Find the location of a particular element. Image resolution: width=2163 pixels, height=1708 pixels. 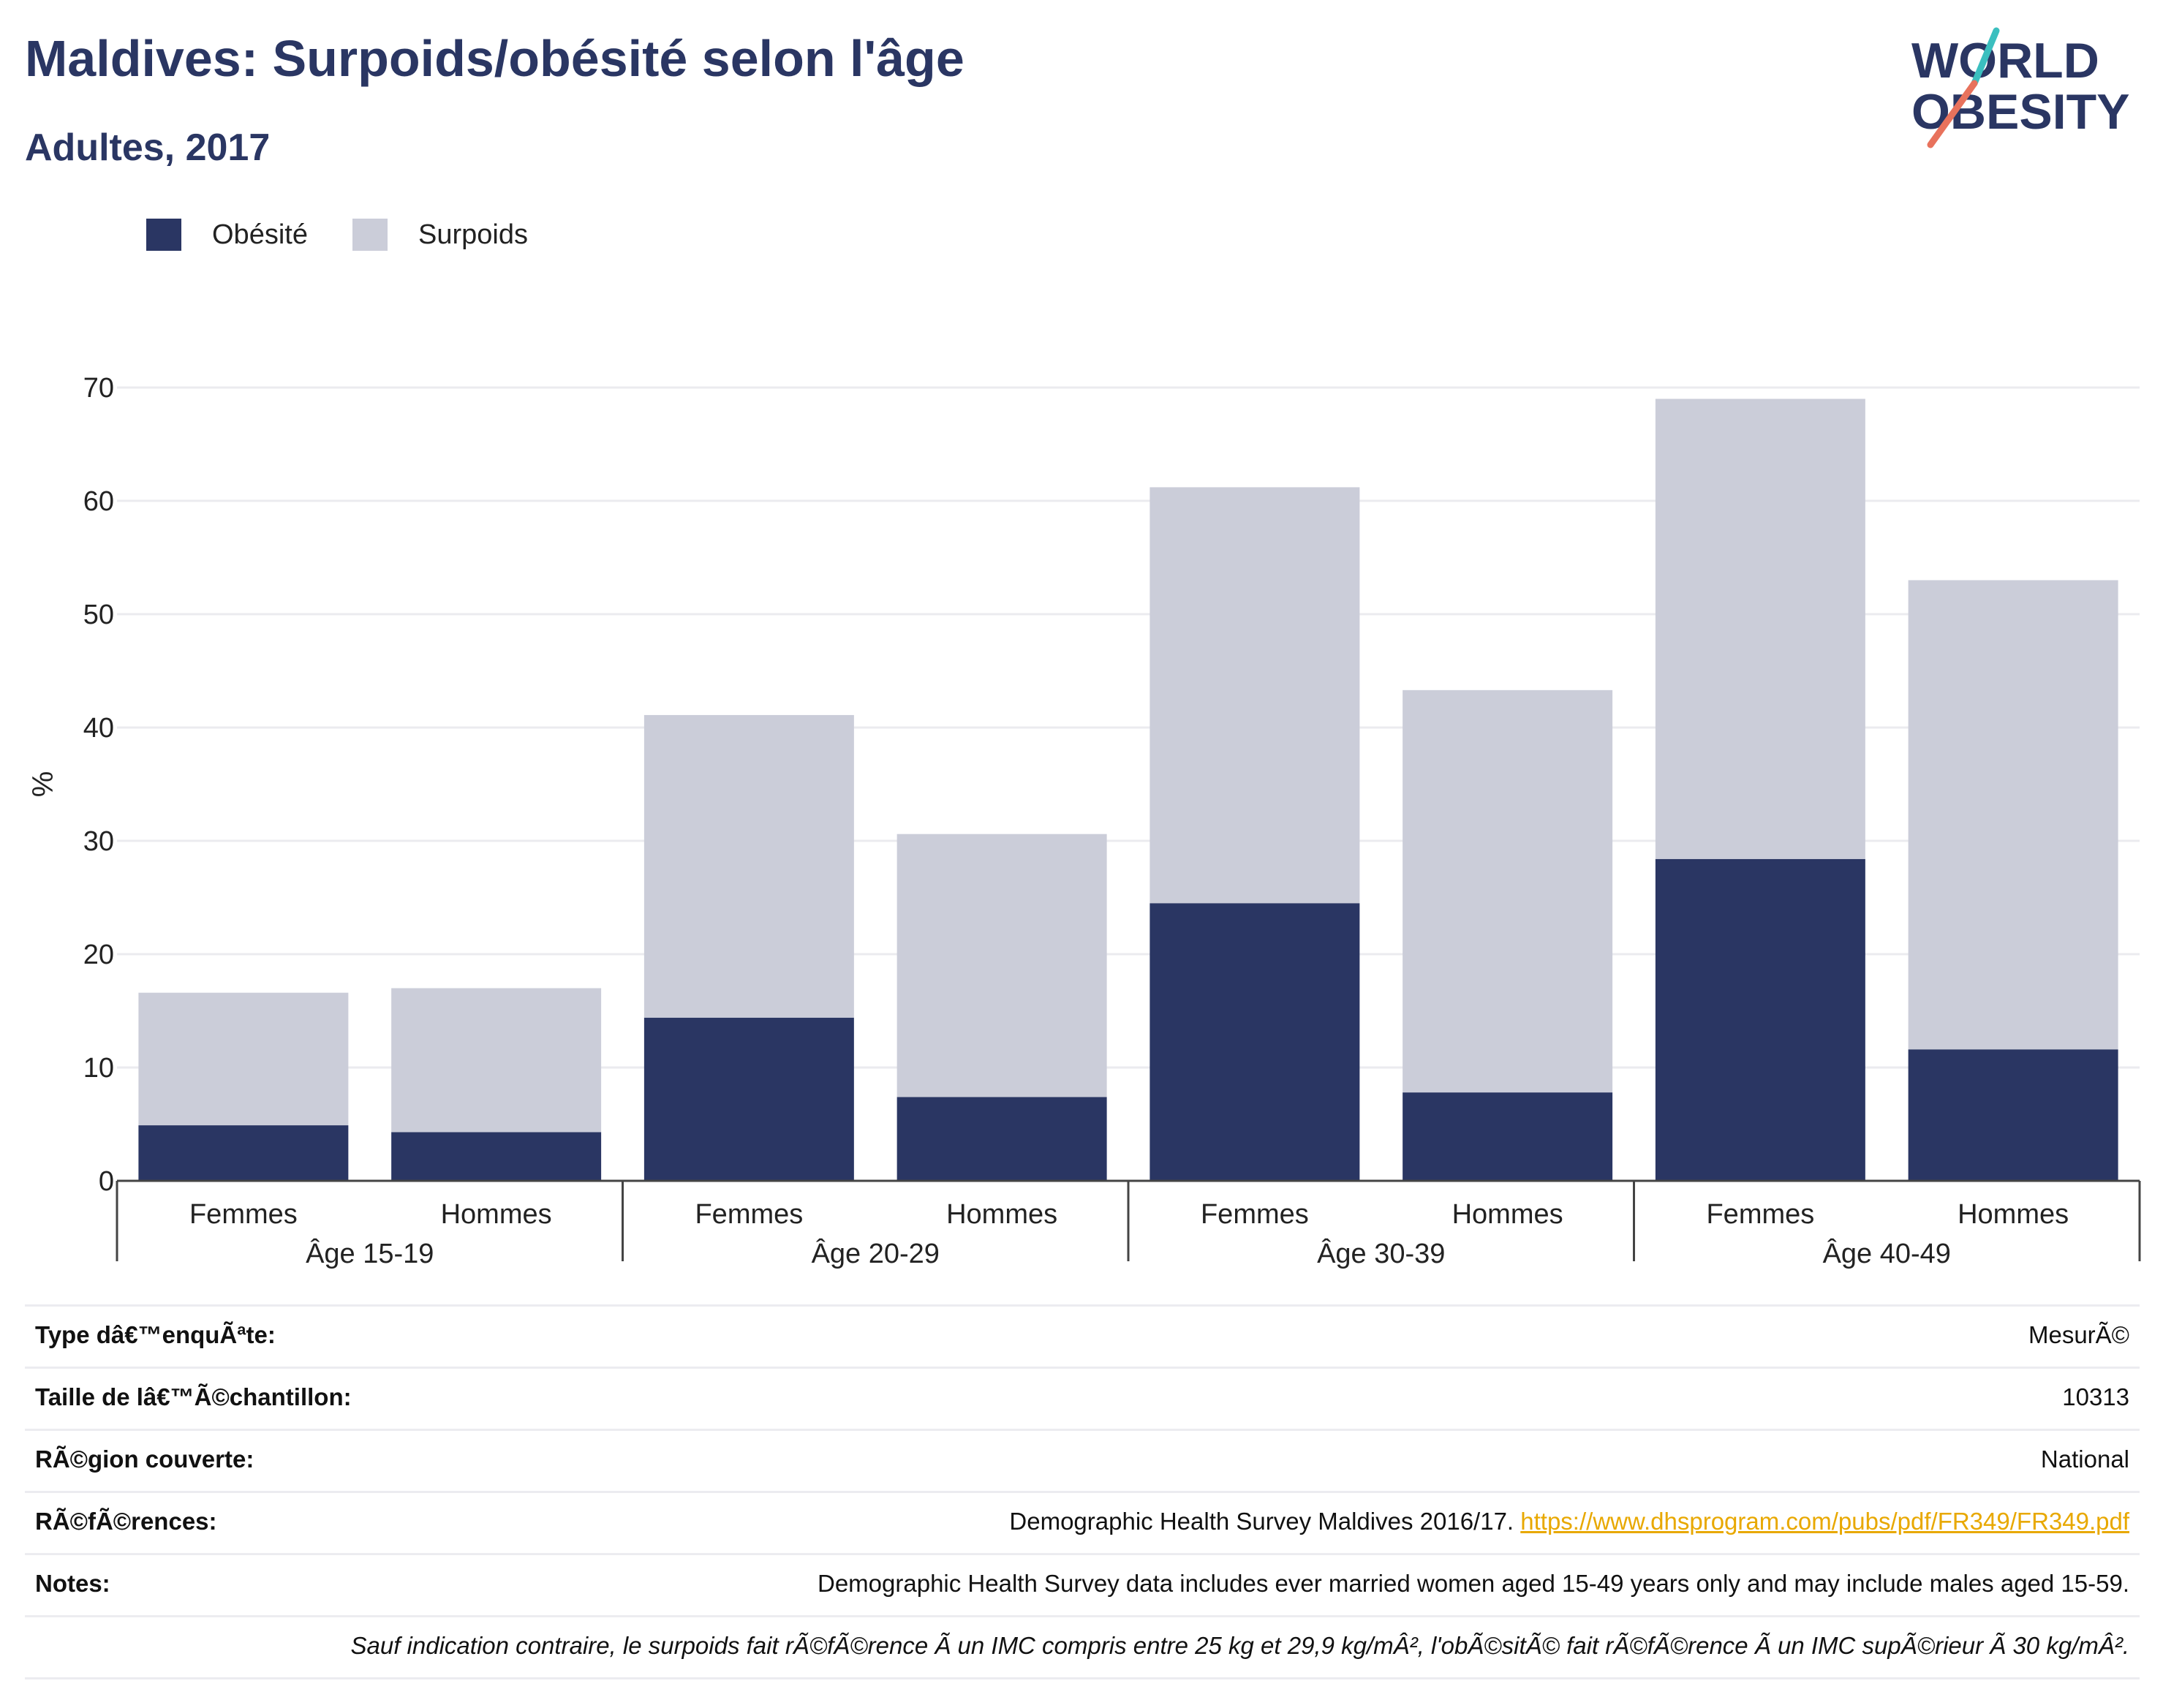

x-category-label-8: Hommes is located at coordinates (2013, 1214).